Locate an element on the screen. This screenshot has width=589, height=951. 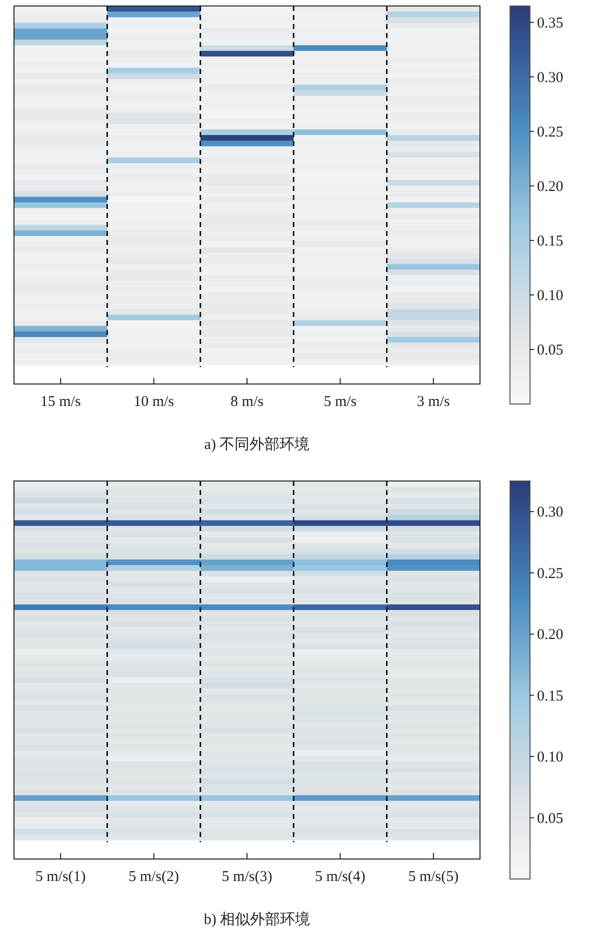
x-tick-label: 5 m/s is located at coordinates (340, 402).